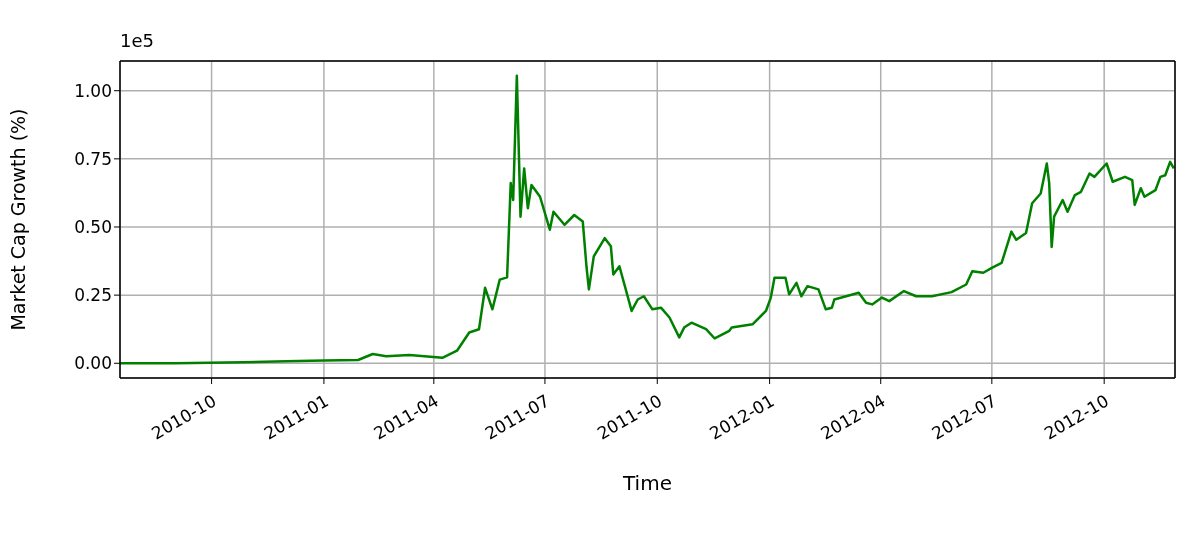  I want to click on y-tick-label: 0.75, so click(93, 158).